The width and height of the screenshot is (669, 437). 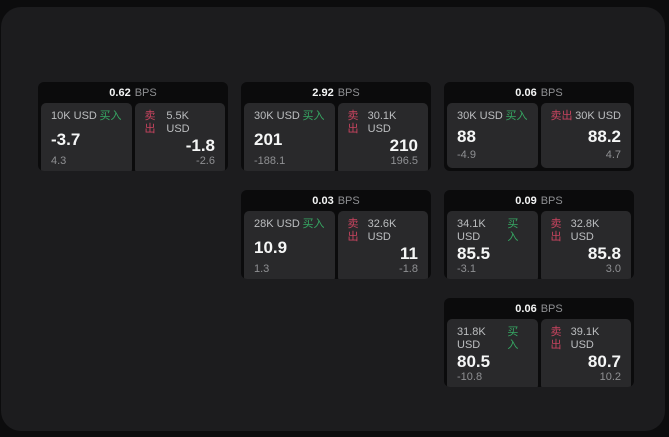 What do you see at coordinates (613, 155) in the screenshot?
I see `sell-delta: 4.7` at bounding box center [613, 155].